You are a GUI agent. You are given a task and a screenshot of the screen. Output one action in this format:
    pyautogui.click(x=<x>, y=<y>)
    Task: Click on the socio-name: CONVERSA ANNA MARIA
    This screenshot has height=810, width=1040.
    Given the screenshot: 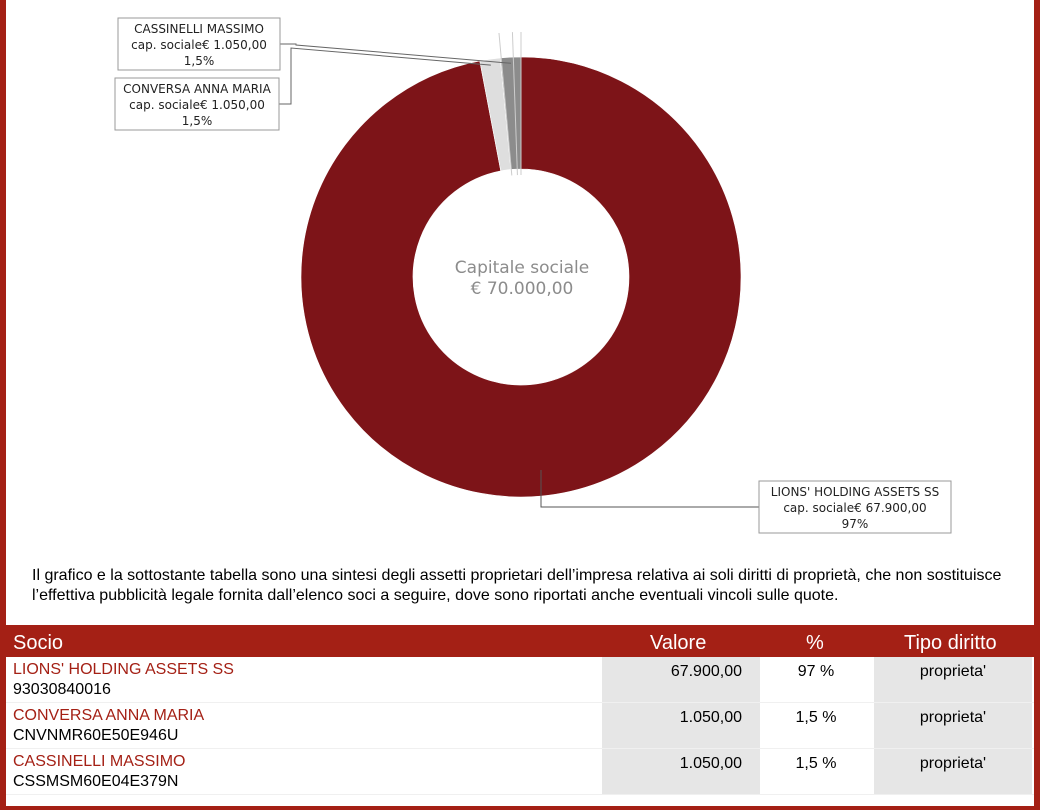 What is the action you would take?
    pyautogui.click(x=109, y=715)
    